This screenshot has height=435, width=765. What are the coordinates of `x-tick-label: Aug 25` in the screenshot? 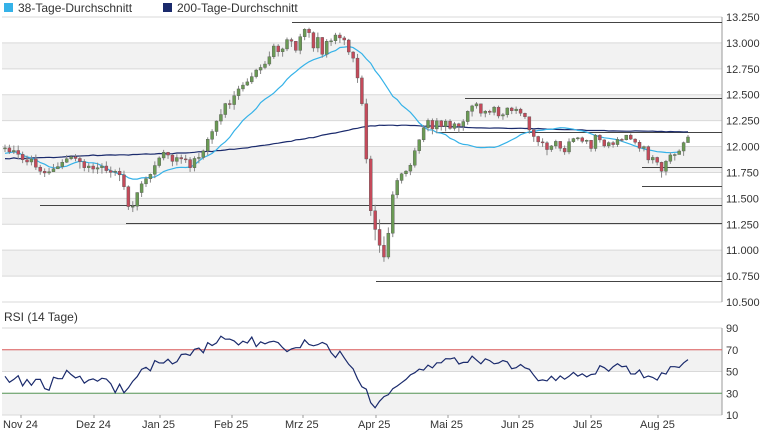 It's located at (657, 424).